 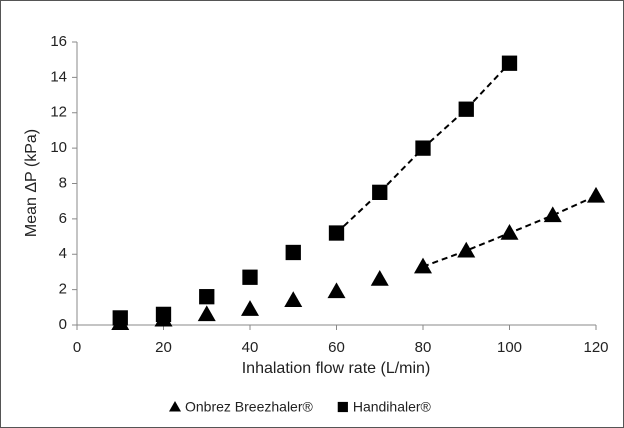 I want to click on y-tick-label: 10, so click(x=58, y=147).